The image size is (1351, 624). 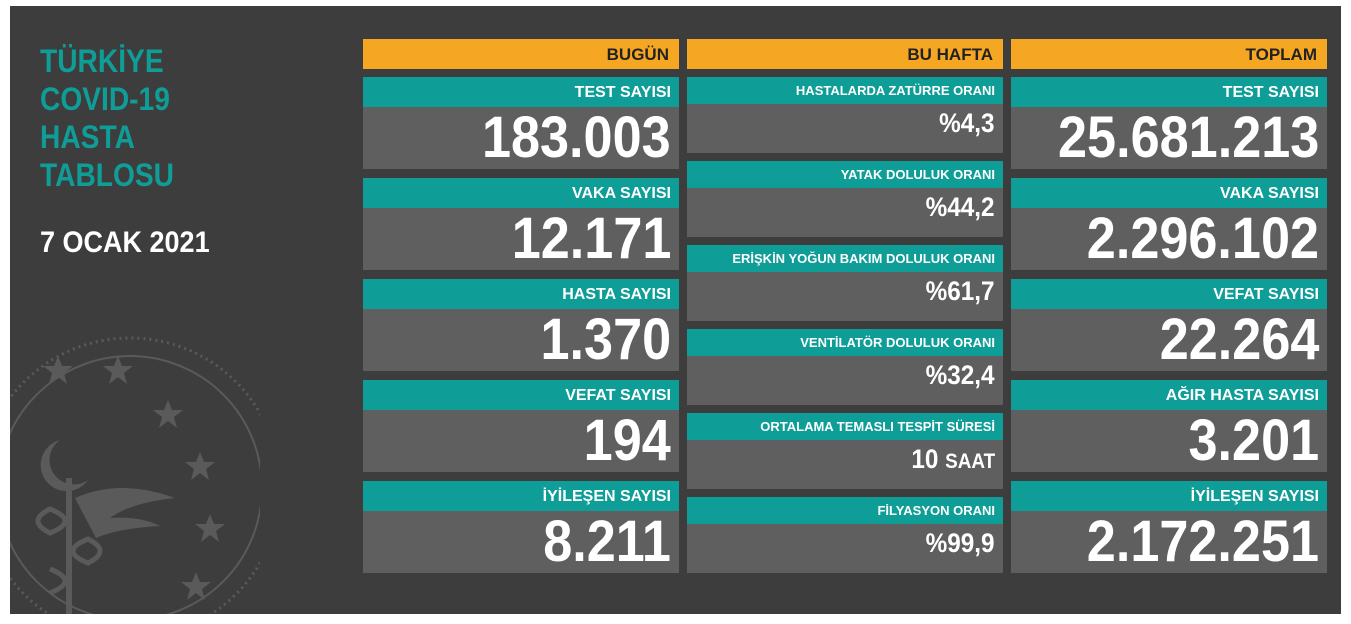 I want to click on stat-card-total-cases: VAKA SAYISI 2.296.102, so click(x=1169, y=224).